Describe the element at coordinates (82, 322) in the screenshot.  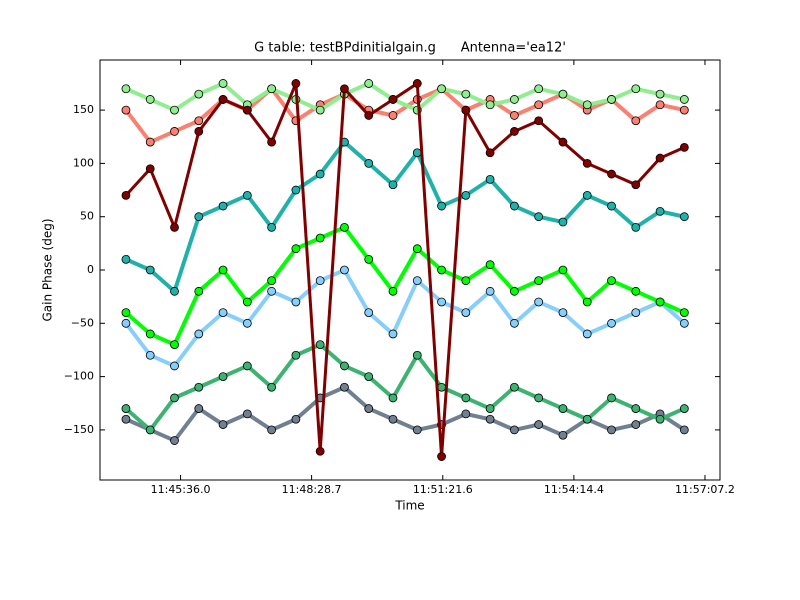
I see `y-tick-label: −50` at that location.